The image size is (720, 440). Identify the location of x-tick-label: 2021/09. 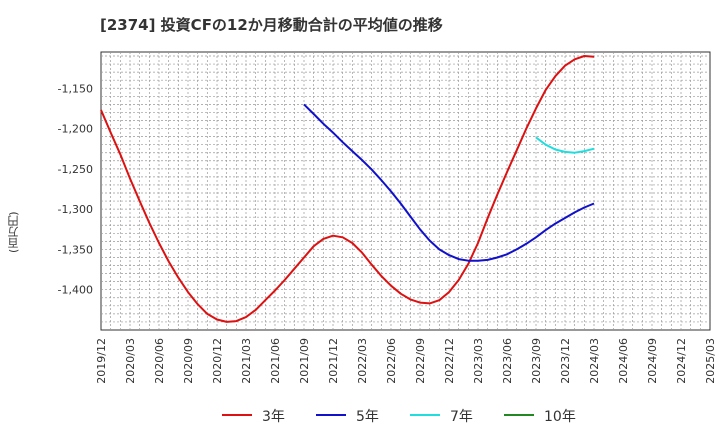
(304, 361).